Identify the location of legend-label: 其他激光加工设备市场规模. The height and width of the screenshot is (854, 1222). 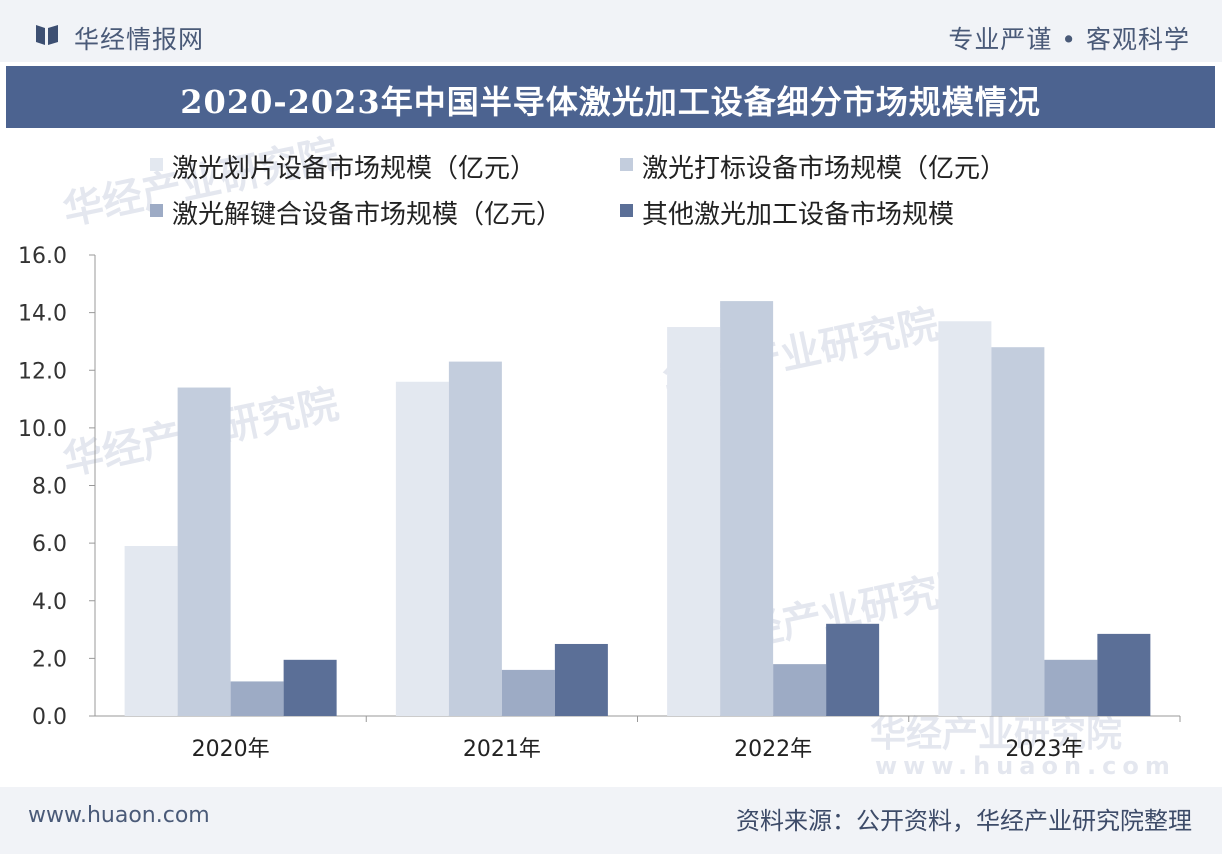
(798, 215).